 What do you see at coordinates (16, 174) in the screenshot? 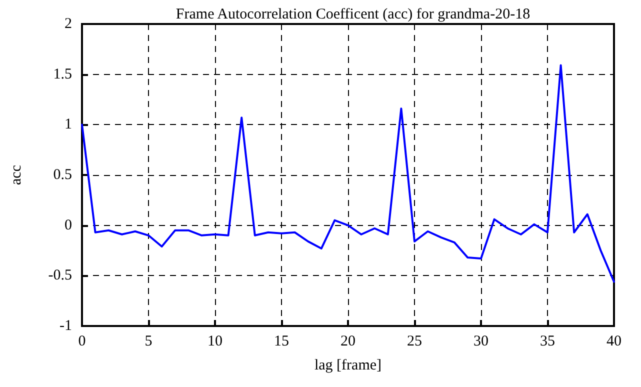
I see `y-axis-title: acc` at bounding box center [16, 174].